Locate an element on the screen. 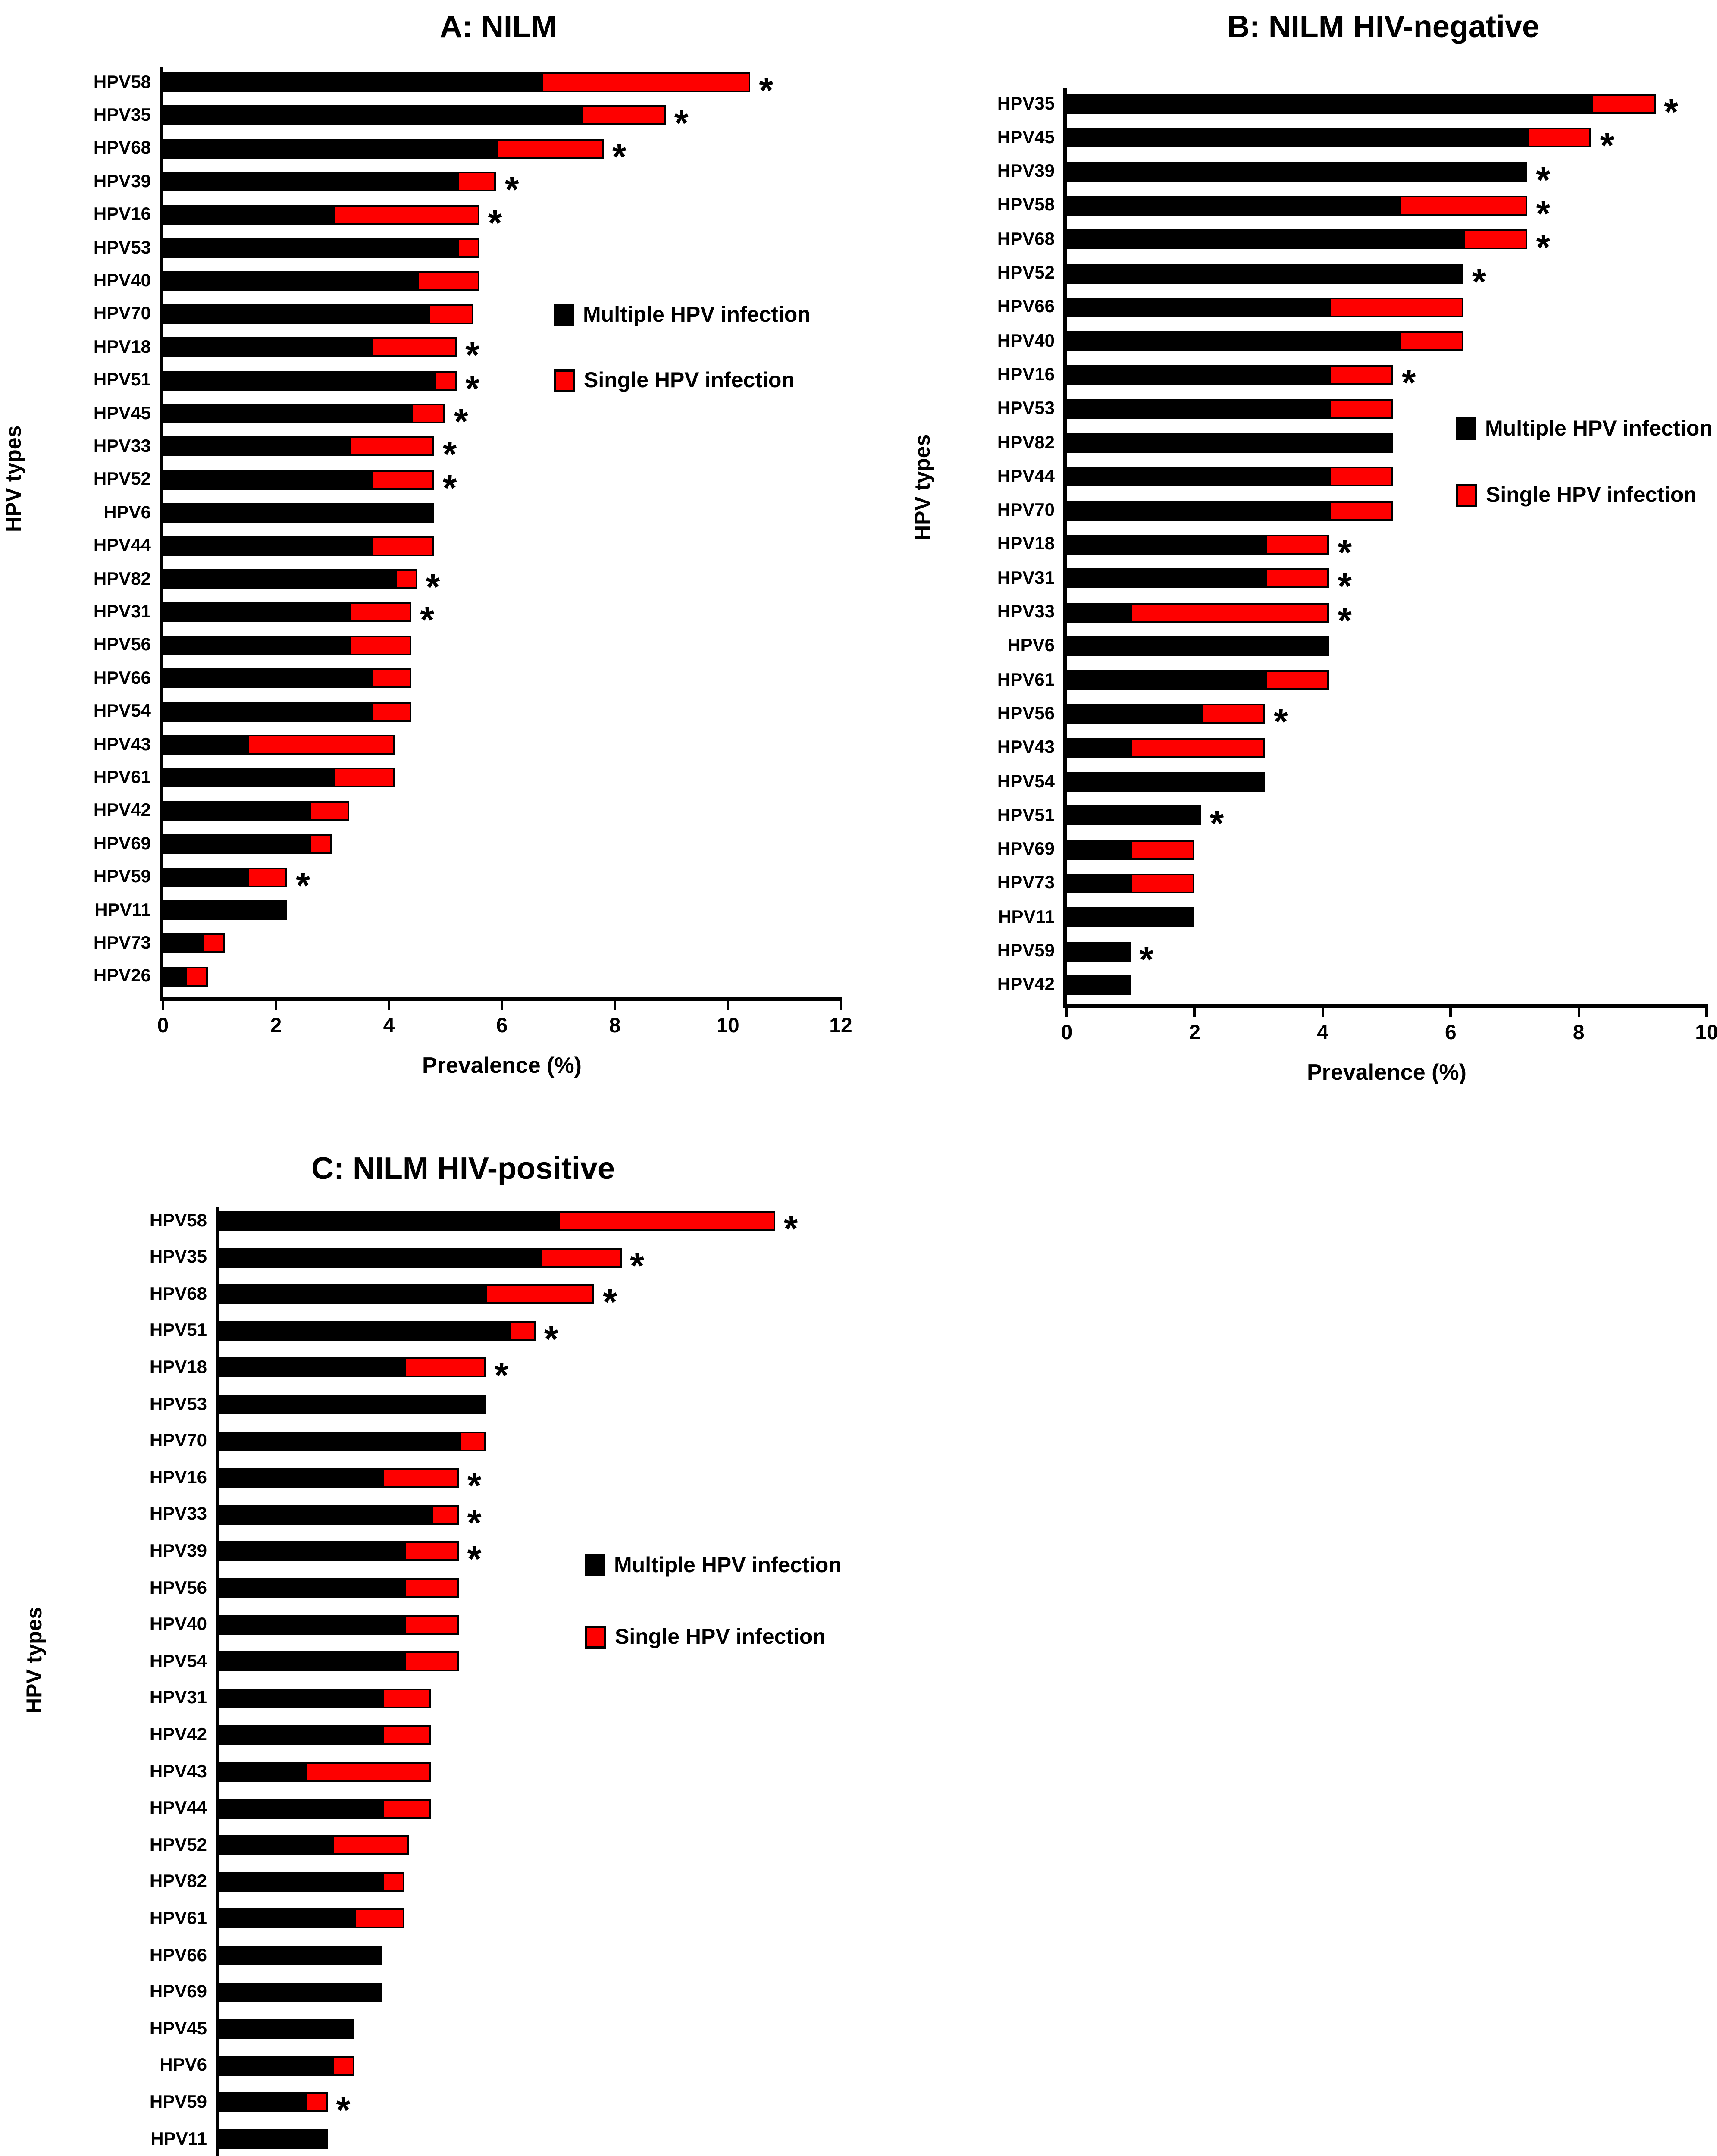 The image size is (1717, 2156). bar-row: HPV31 * is located at coordinates (1352, 586).